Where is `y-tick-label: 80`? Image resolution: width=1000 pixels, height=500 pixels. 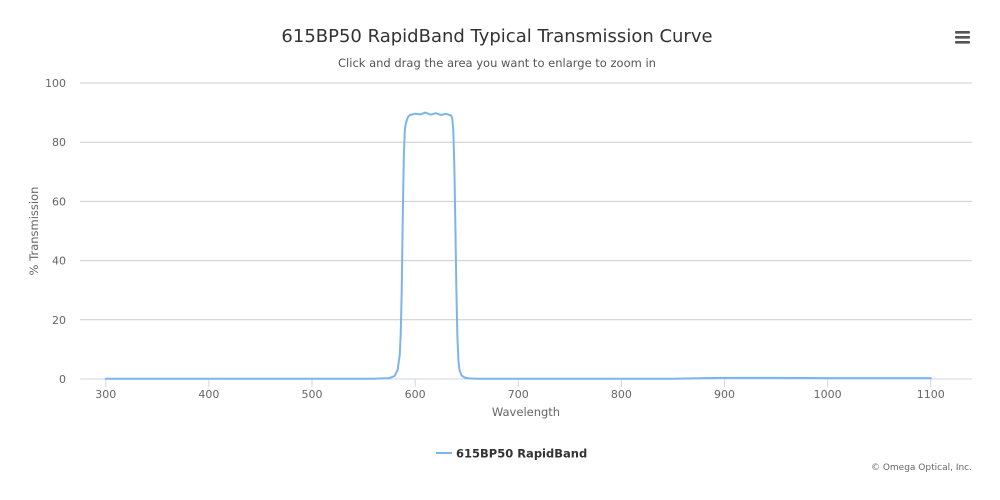 y-tick-label: 80 is located at coordinates (59, 142).